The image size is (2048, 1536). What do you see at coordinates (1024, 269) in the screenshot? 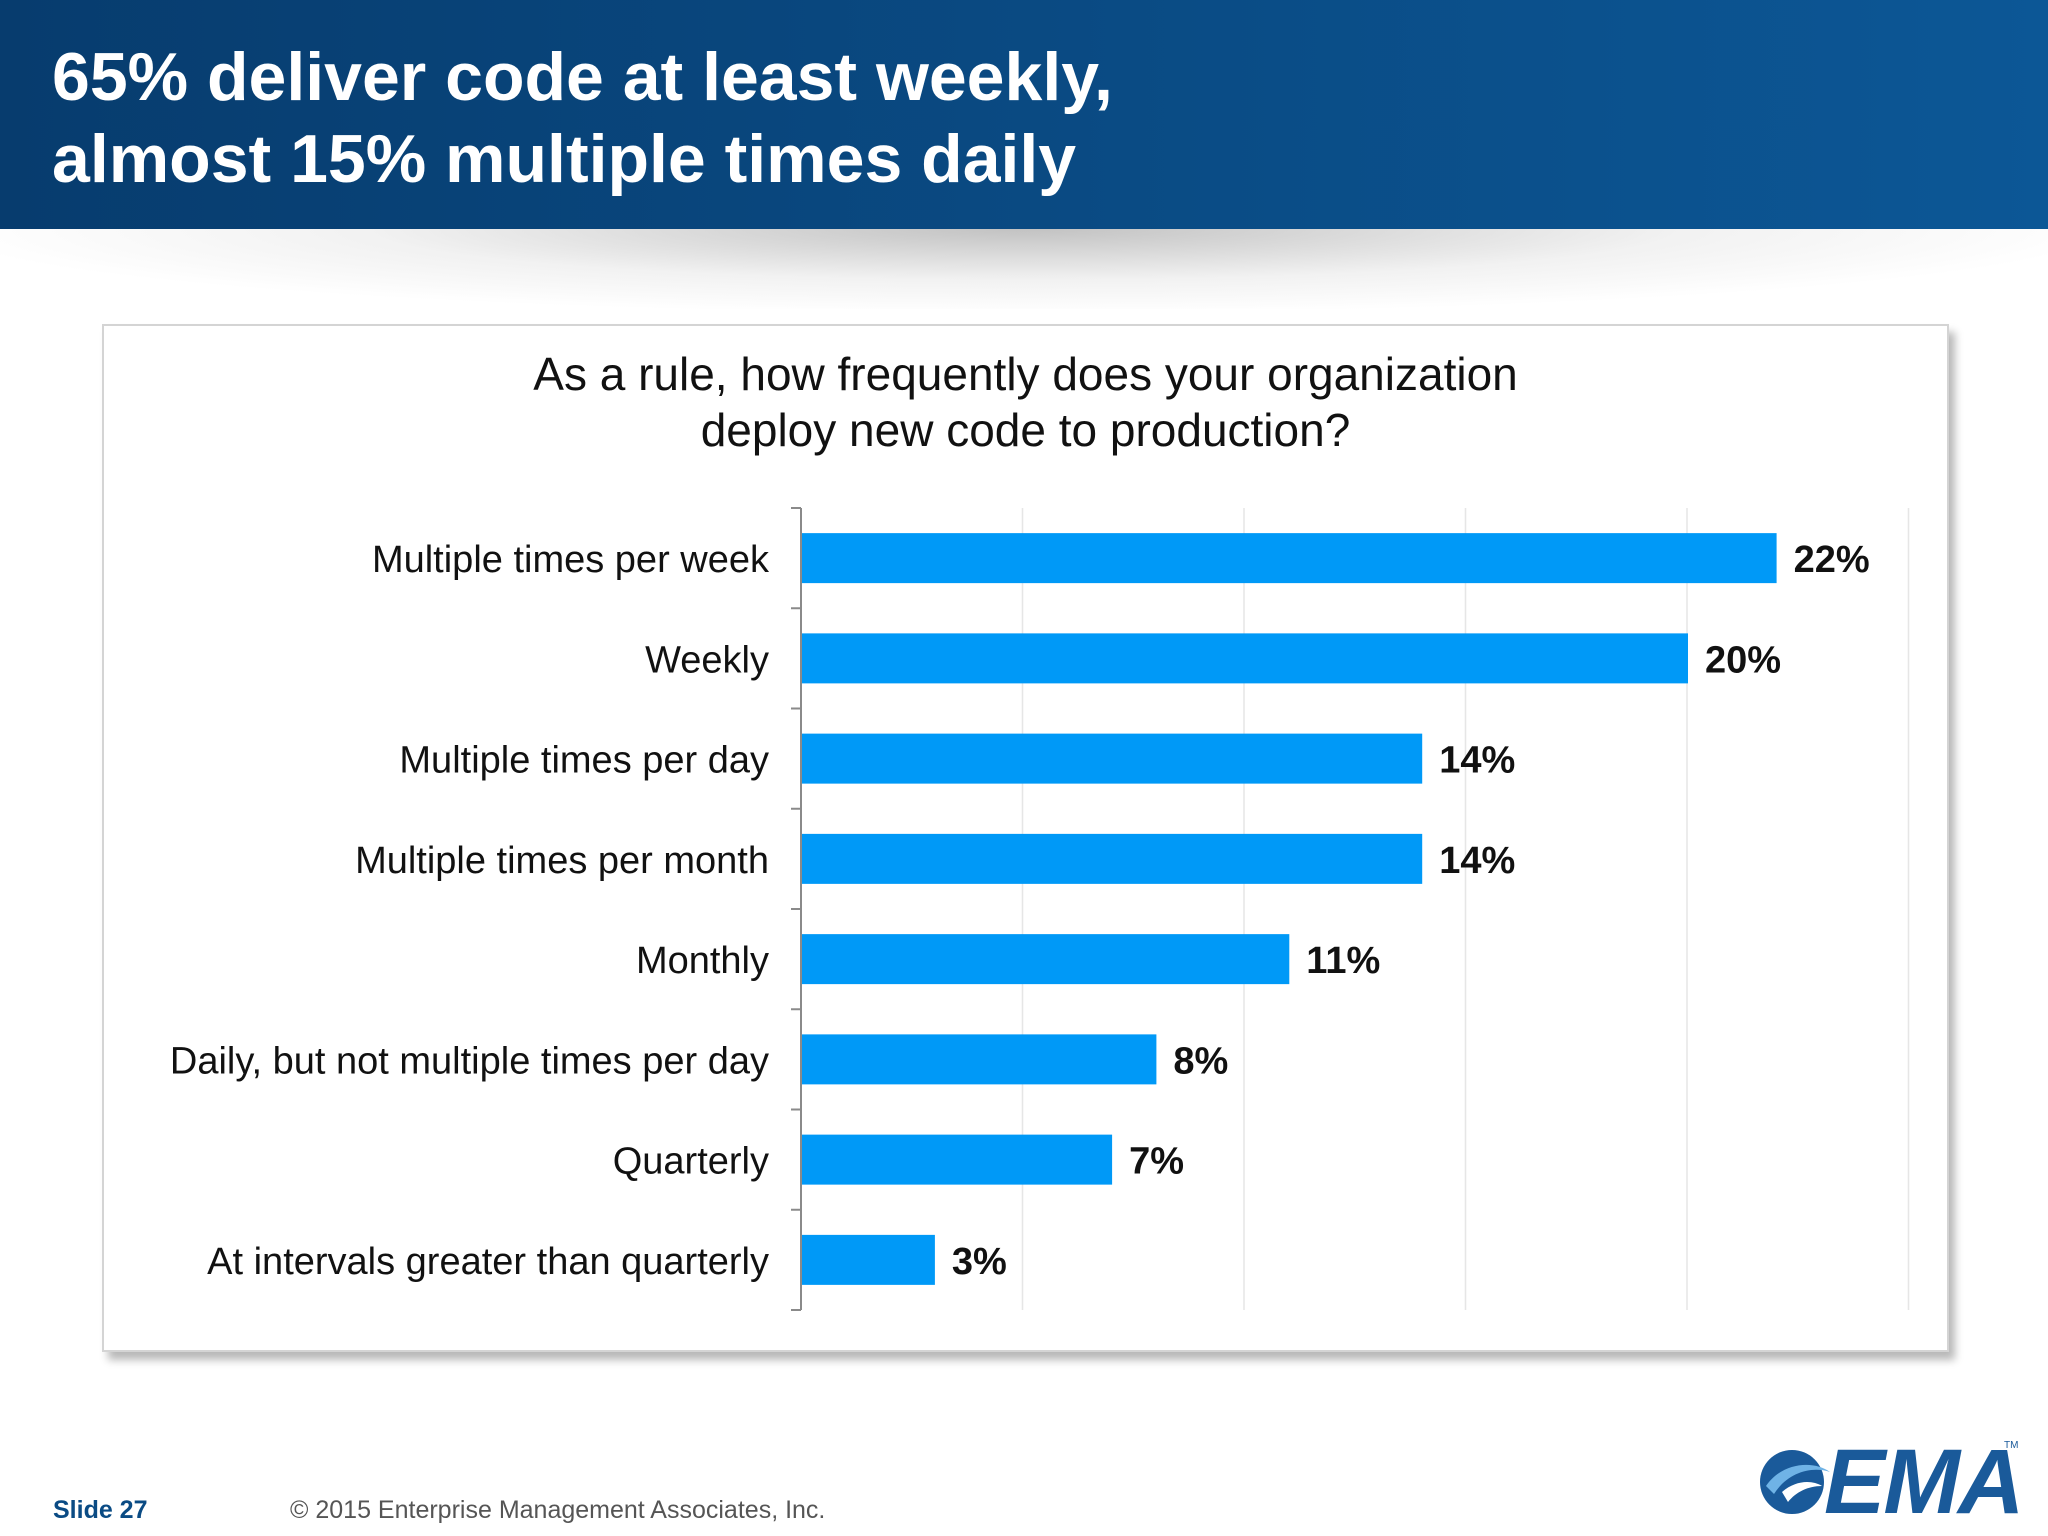
I see `header-shadow` at bounding box center [1024, 269].